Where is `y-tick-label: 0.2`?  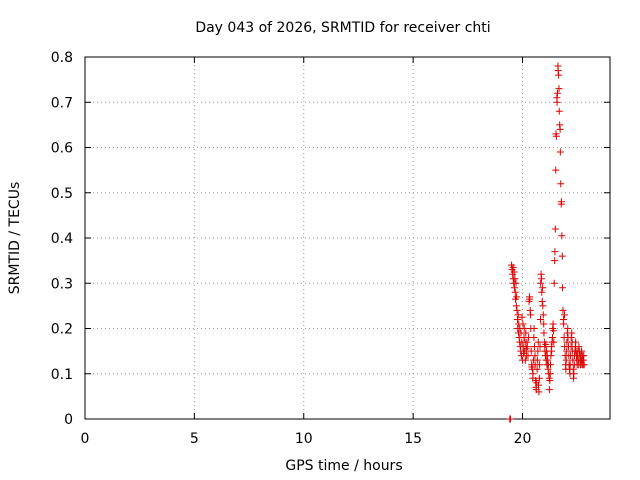
y-tick-label: 0.2 is located at coordinates (62, 330).